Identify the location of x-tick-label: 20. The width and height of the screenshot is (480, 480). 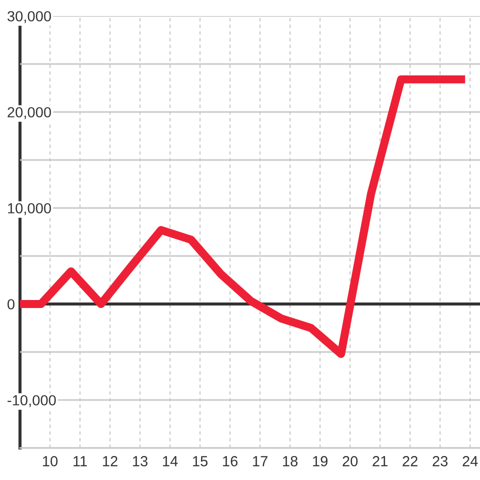
(350, 461).